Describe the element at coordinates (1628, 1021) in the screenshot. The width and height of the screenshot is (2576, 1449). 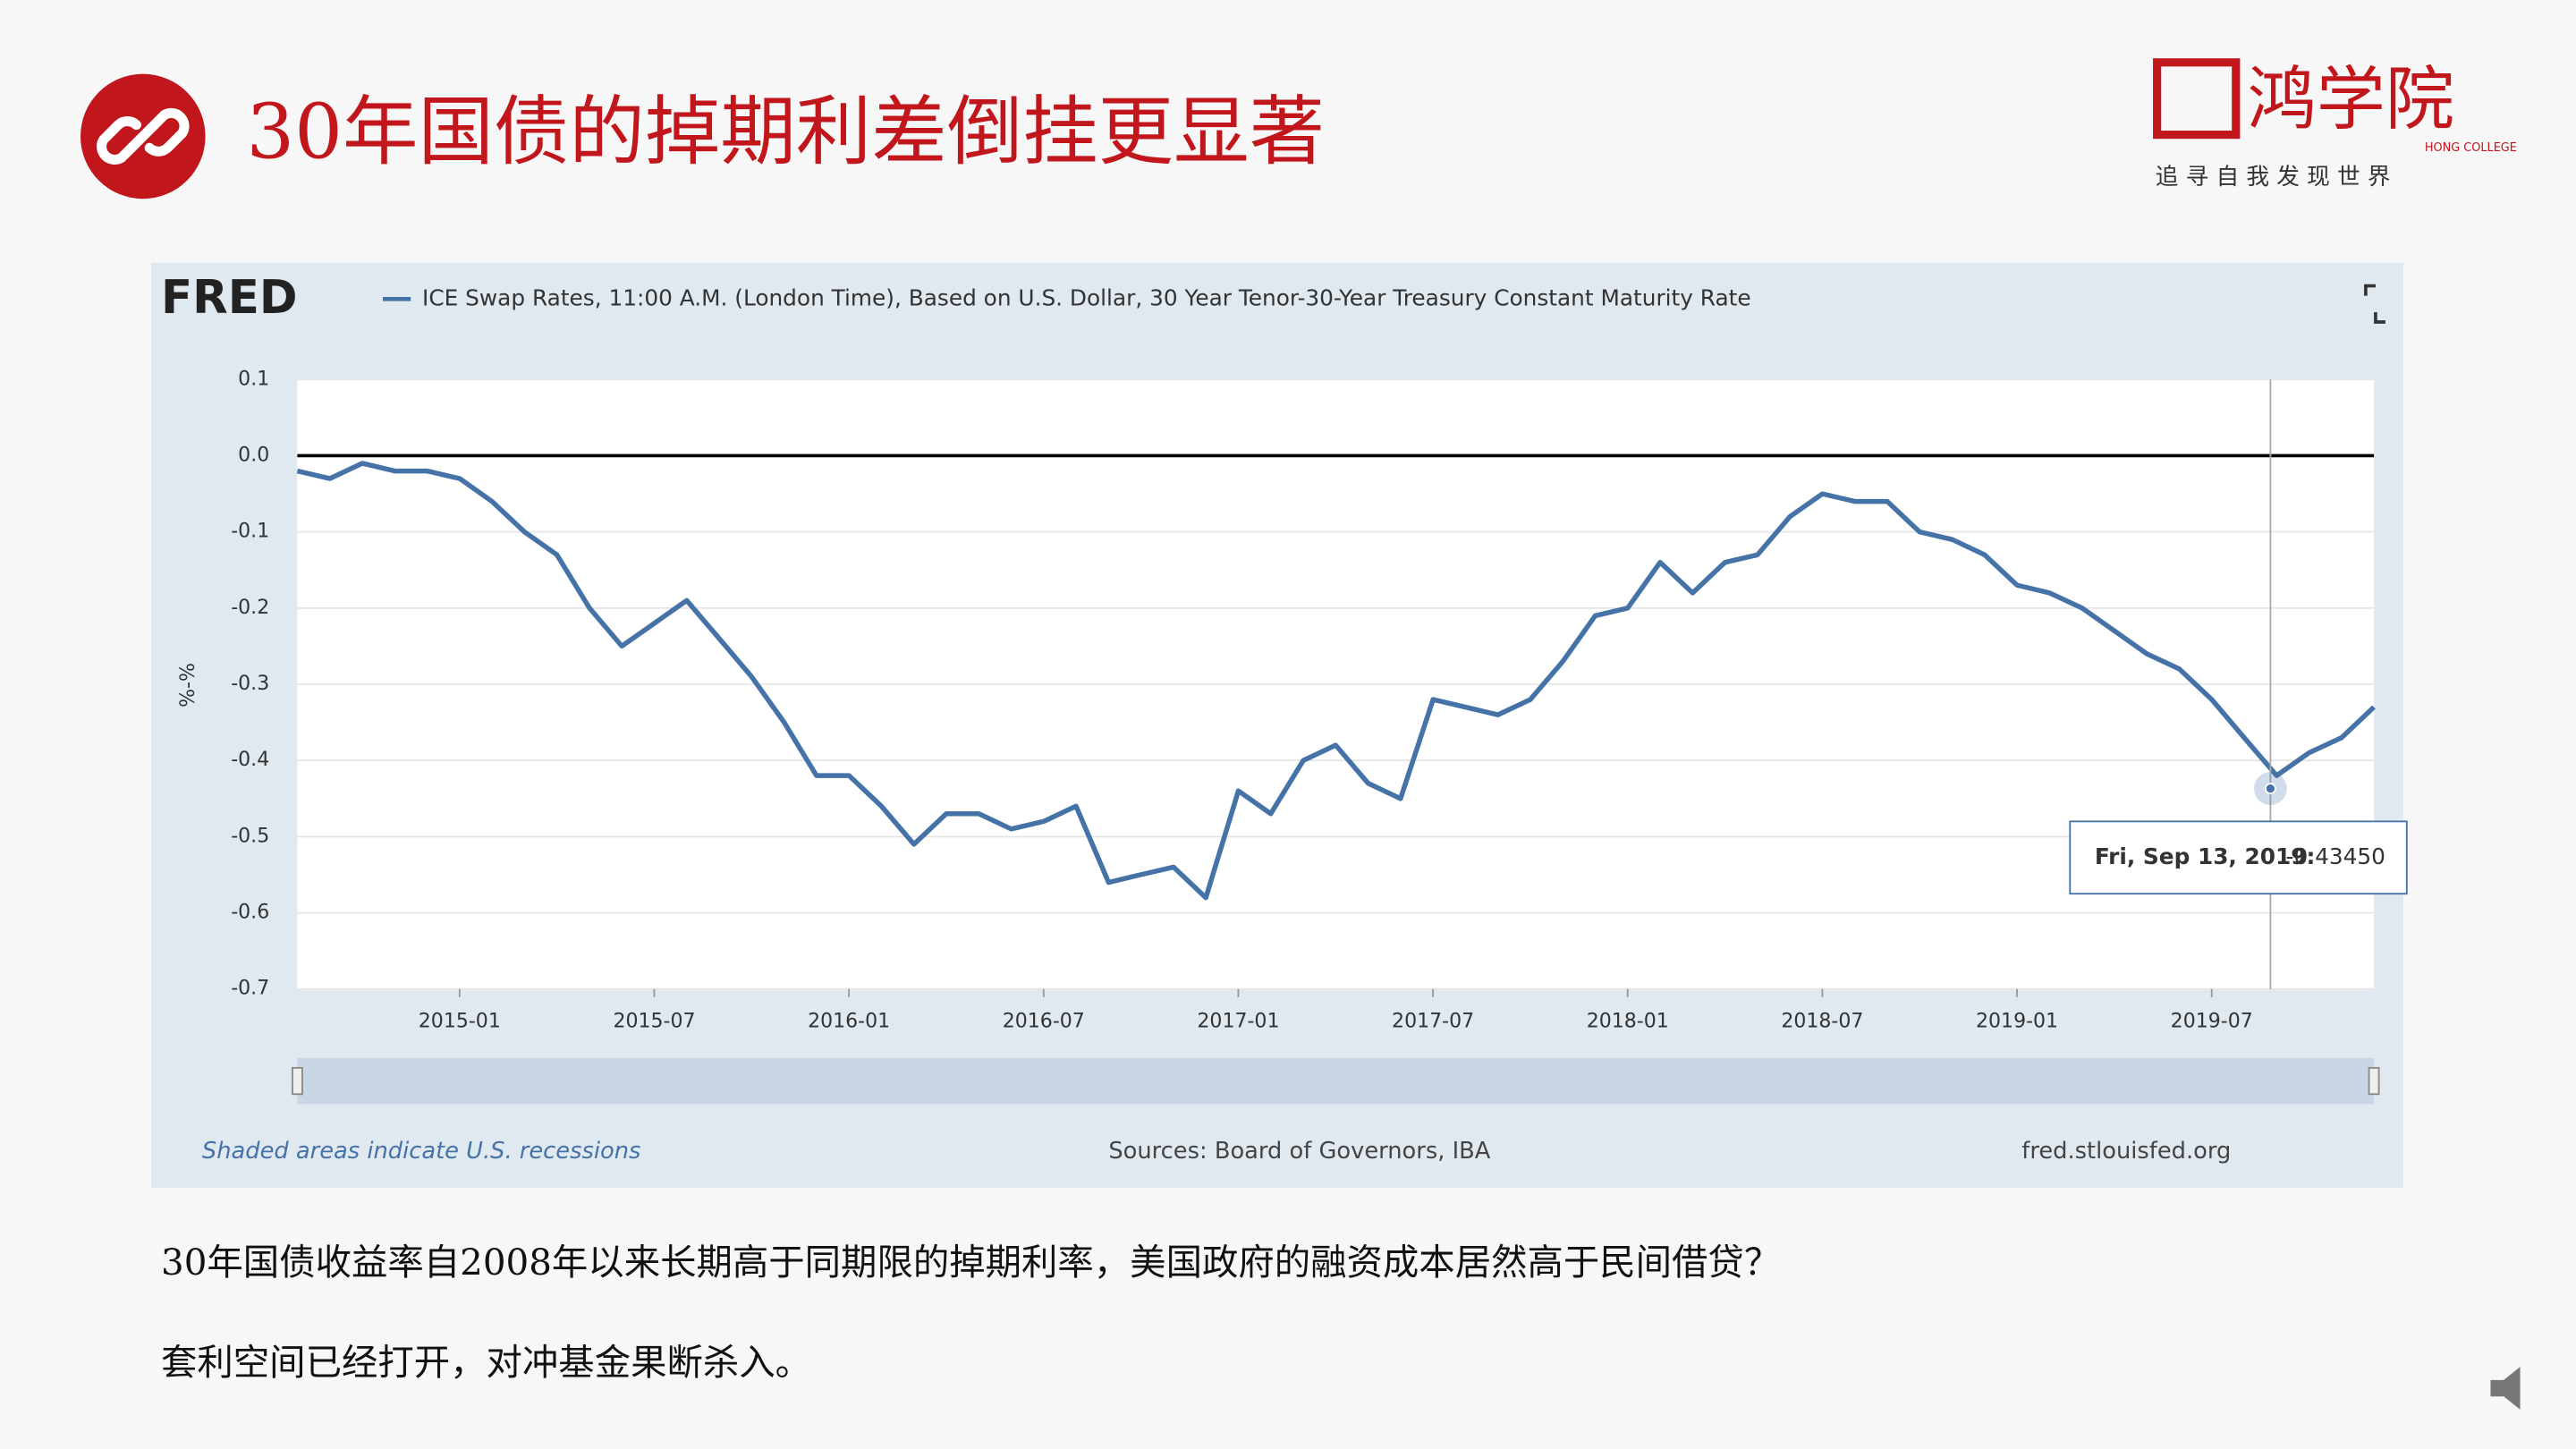
I see `x-tick-label: 2018-01` at that location.